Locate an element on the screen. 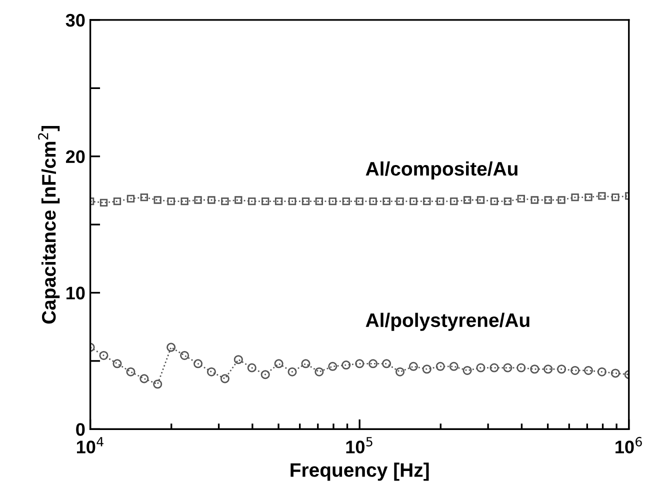  x-tick-label: 10$^{4}$ is located at coordinates (90, 445).